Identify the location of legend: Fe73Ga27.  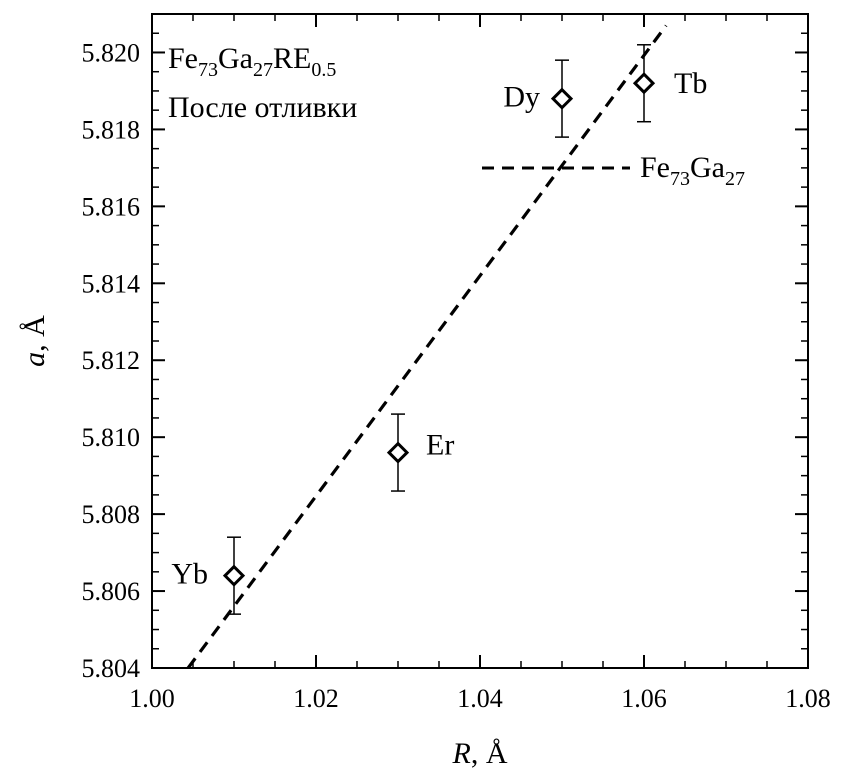
(613, 170).